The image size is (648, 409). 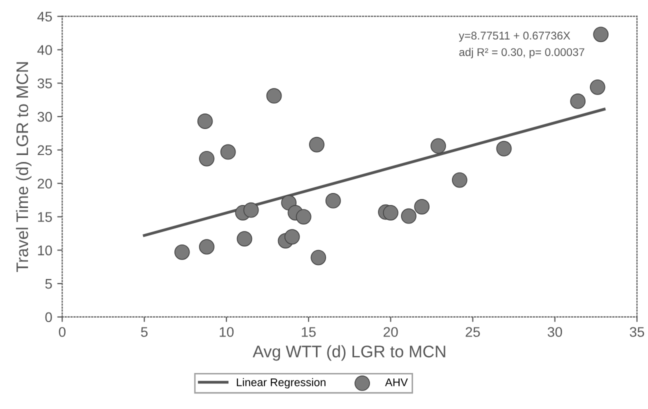 I want to click on y-axis-title: Travel Time (d) LGR to MCN, so click(x=24, y=167).